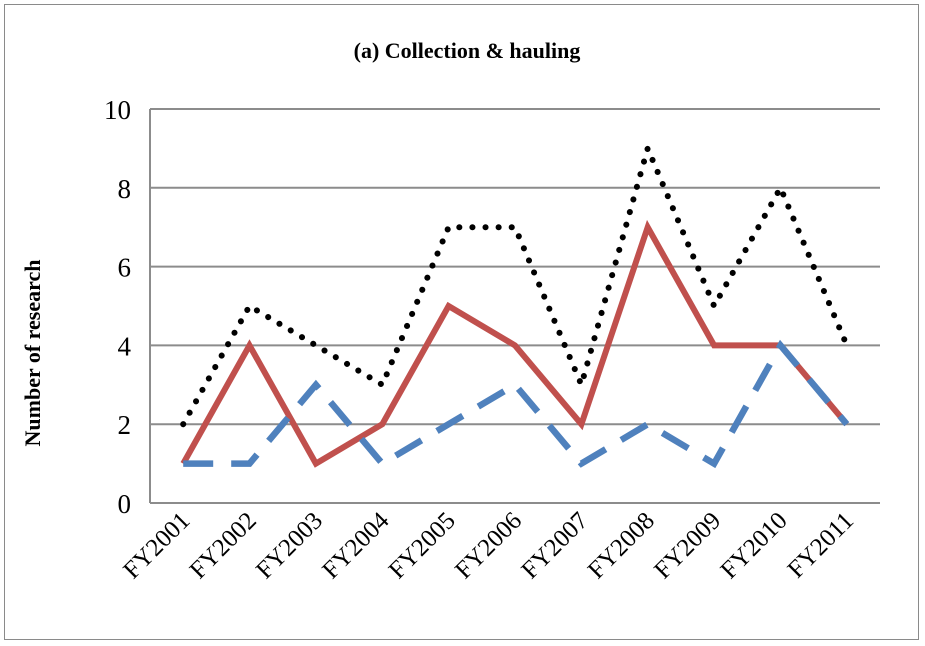 This screenshot has height=646, width=925. What do you see at coordinates (125, 189) in the screenshot?
I see `y-tick-label: 8` at bounding box center [125, 189].